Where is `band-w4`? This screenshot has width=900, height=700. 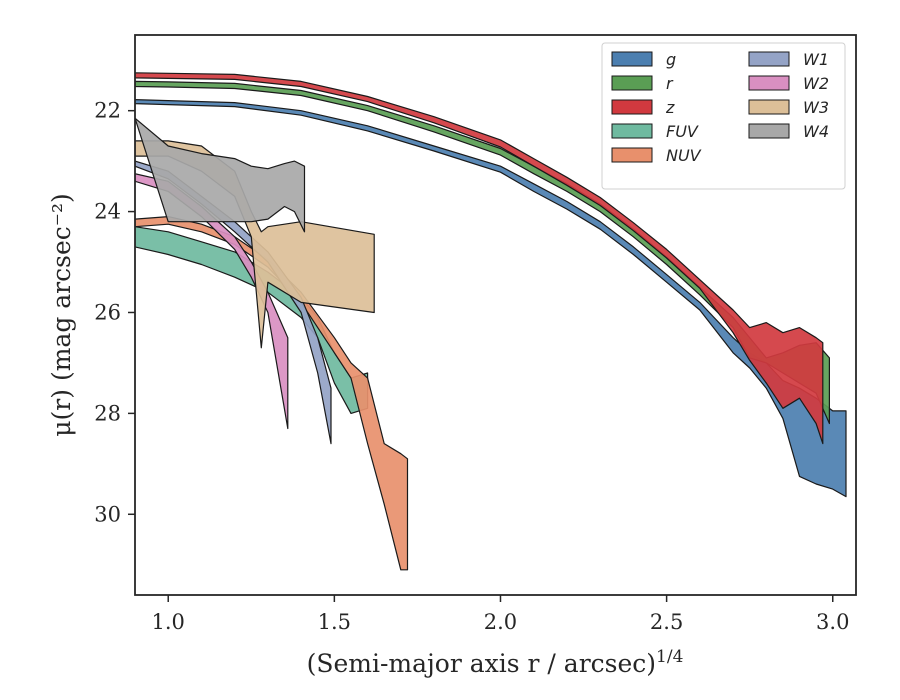
band-w4 is located at coordinates (220, 175).